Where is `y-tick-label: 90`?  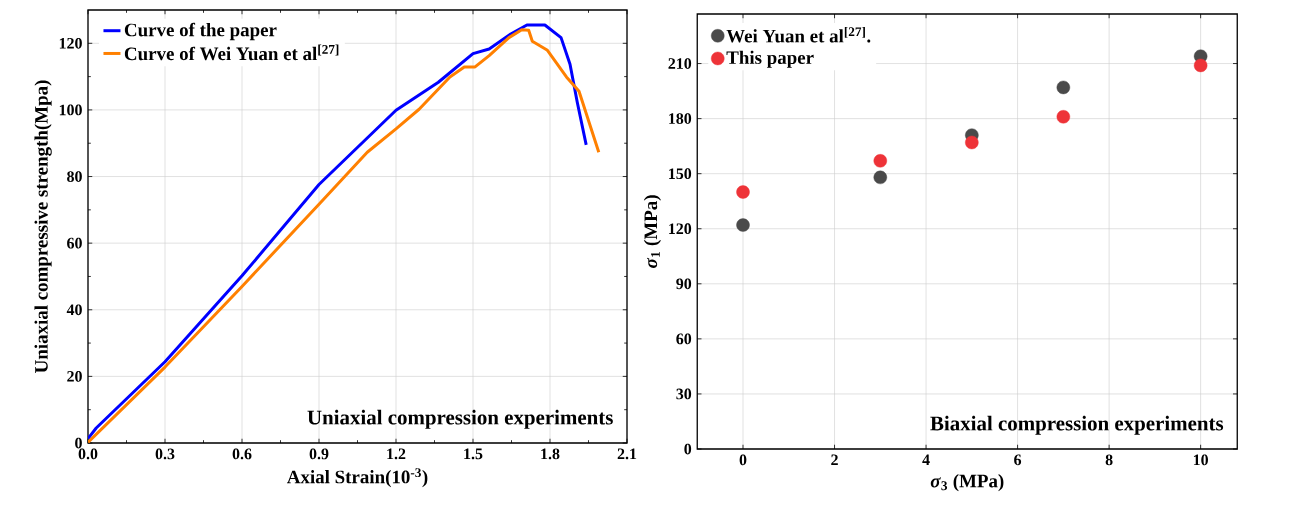 y-tick-label: 90 is located at coordinates (684, 284).